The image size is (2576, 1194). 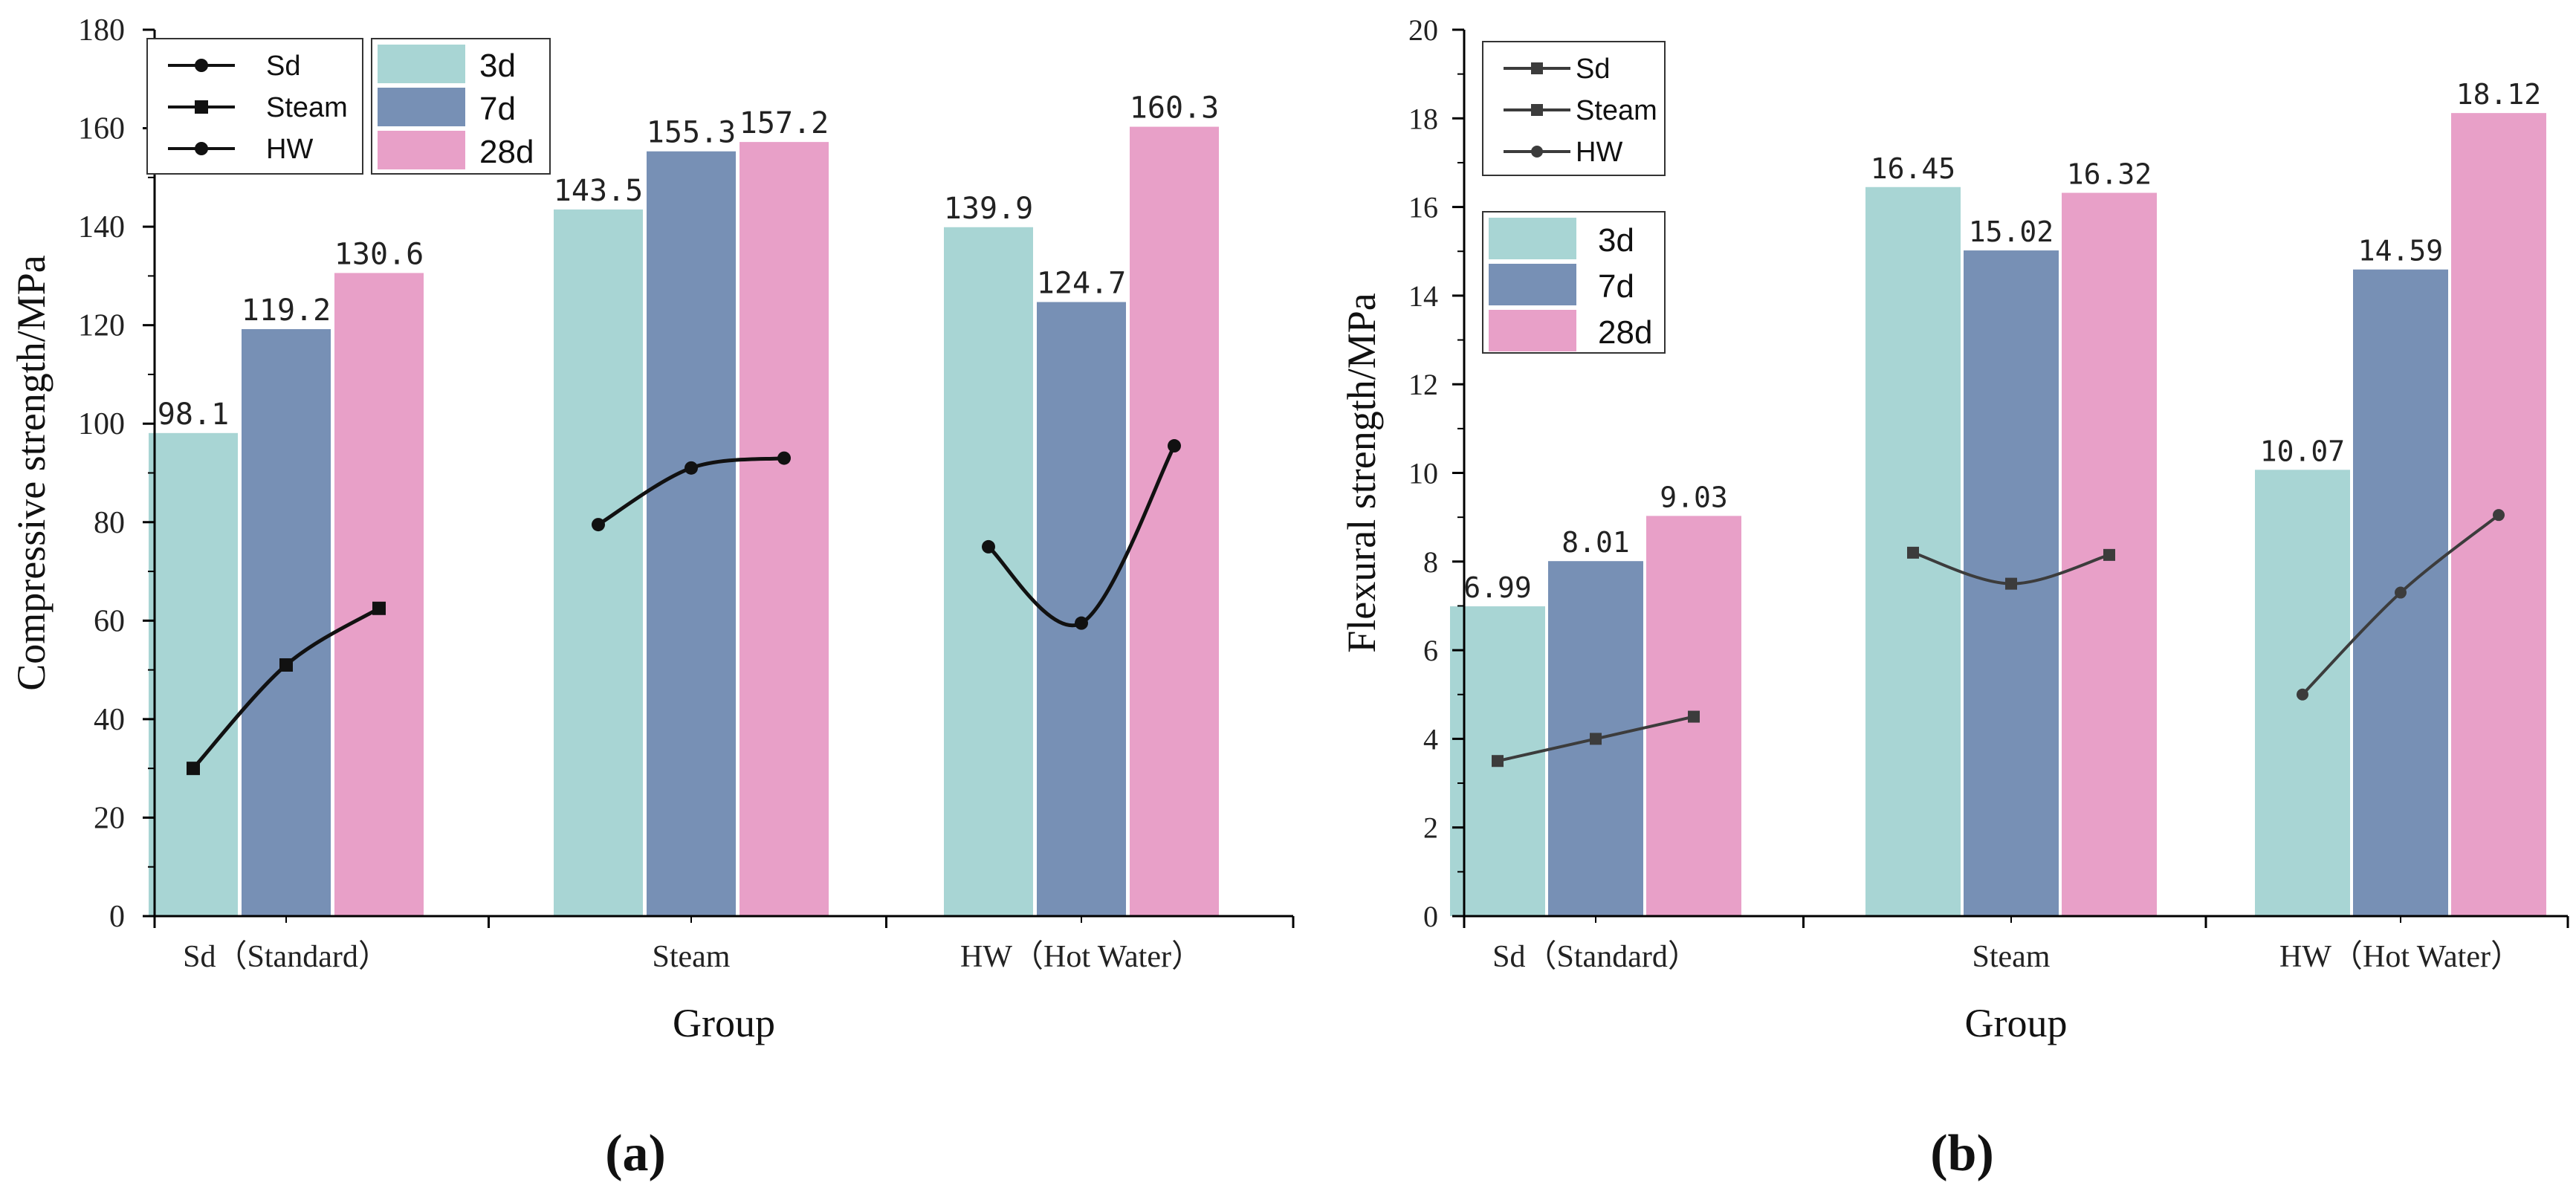 I want to click on y-tick-label-4: 4, so click(x=1431, y=739).